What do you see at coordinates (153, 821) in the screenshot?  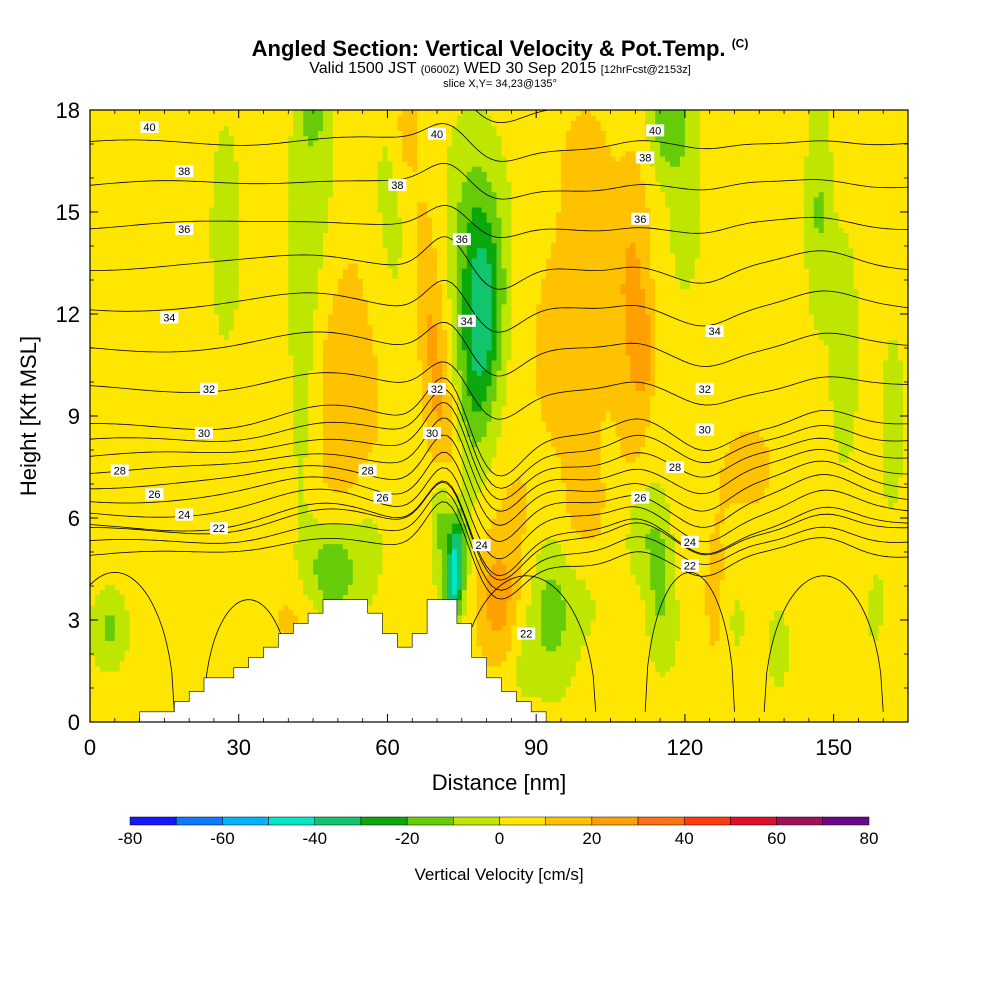 I see `colorbar-swatch` at bounding box center [153, 821].